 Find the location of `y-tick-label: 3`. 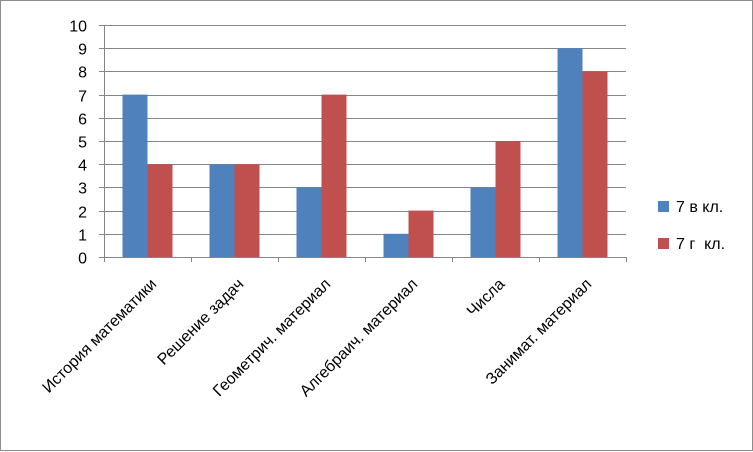

y-tick-label: 3 is located at coordinates (82, 189).